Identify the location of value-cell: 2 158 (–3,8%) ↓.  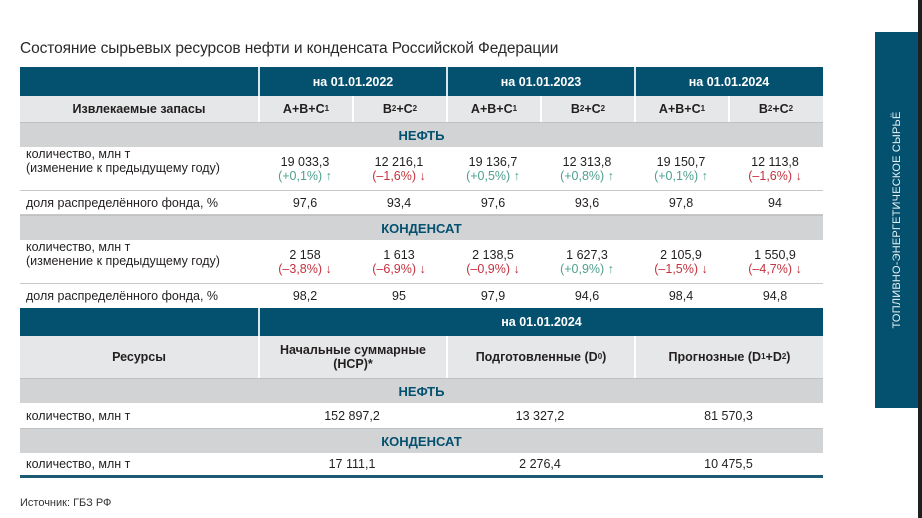
(305, 261).